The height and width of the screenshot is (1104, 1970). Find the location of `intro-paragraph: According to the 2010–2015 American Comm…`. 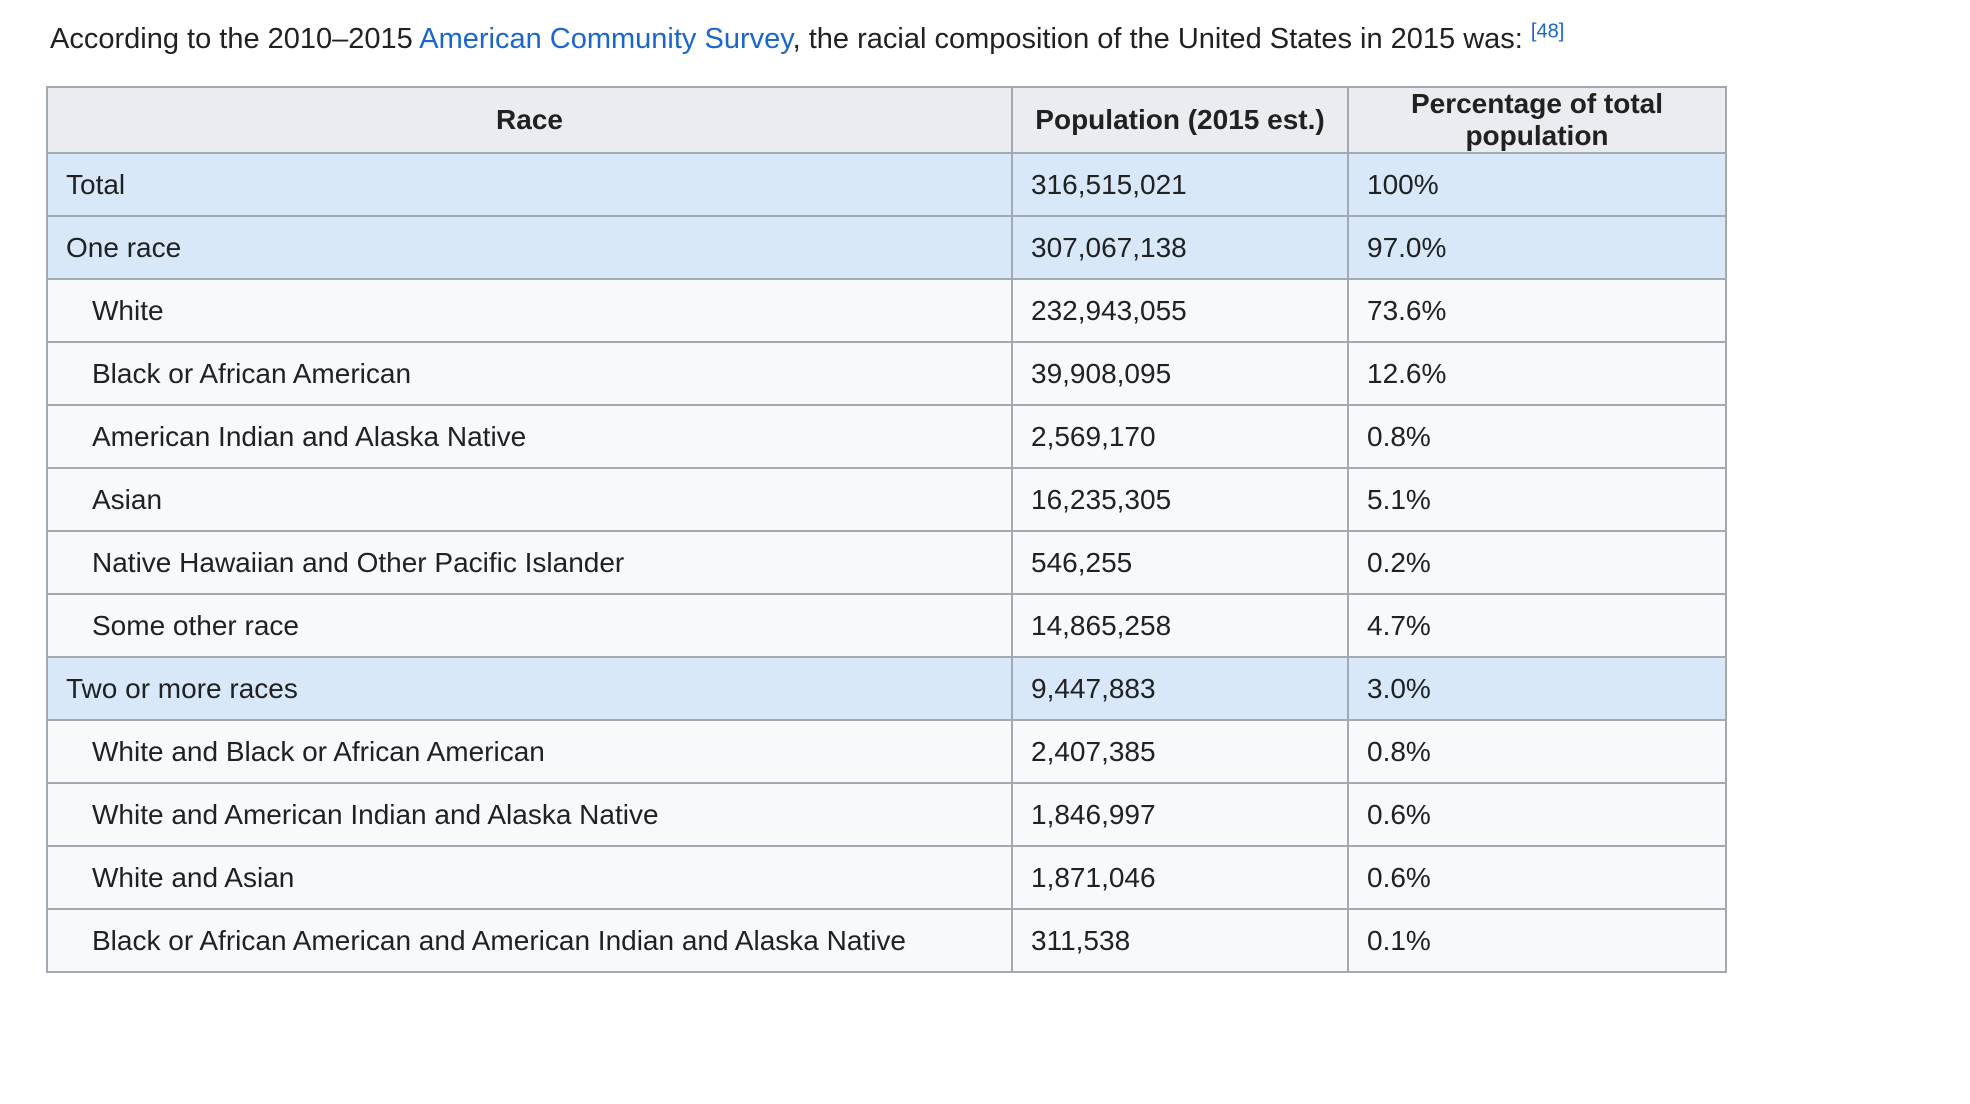

intro-paragraph: According to the 2010–2015 American Comm… is located at coordinates (1010, 39).